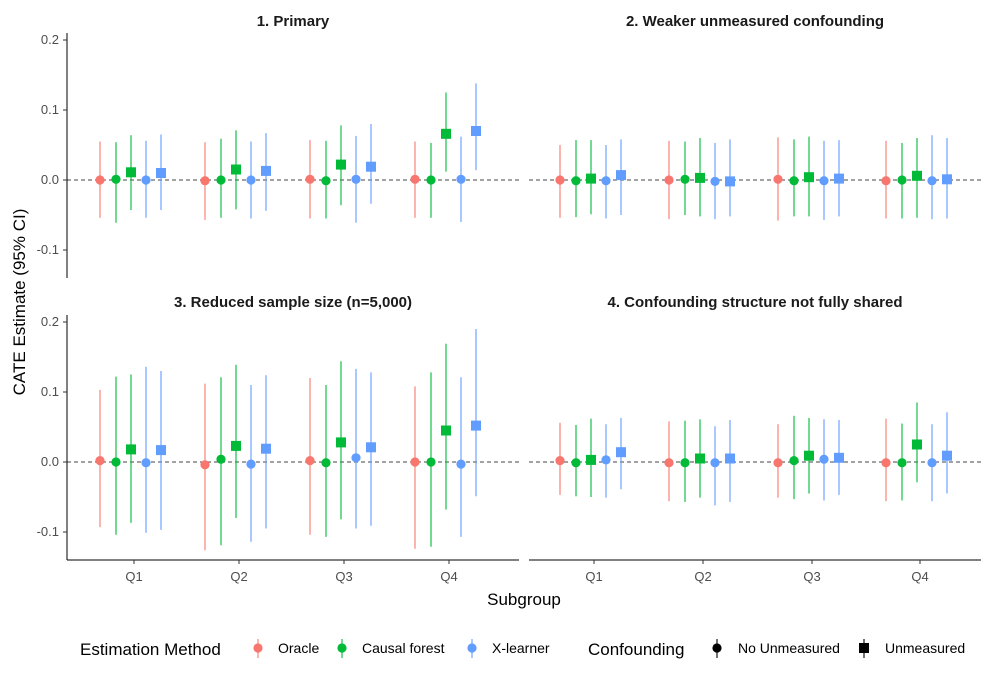 Image resolution: width=994 pixels, height=678 pixels. Describe the element at coordinates (48, 531) in the screenshot. I see `y-tick-label: -0.1` at that location.